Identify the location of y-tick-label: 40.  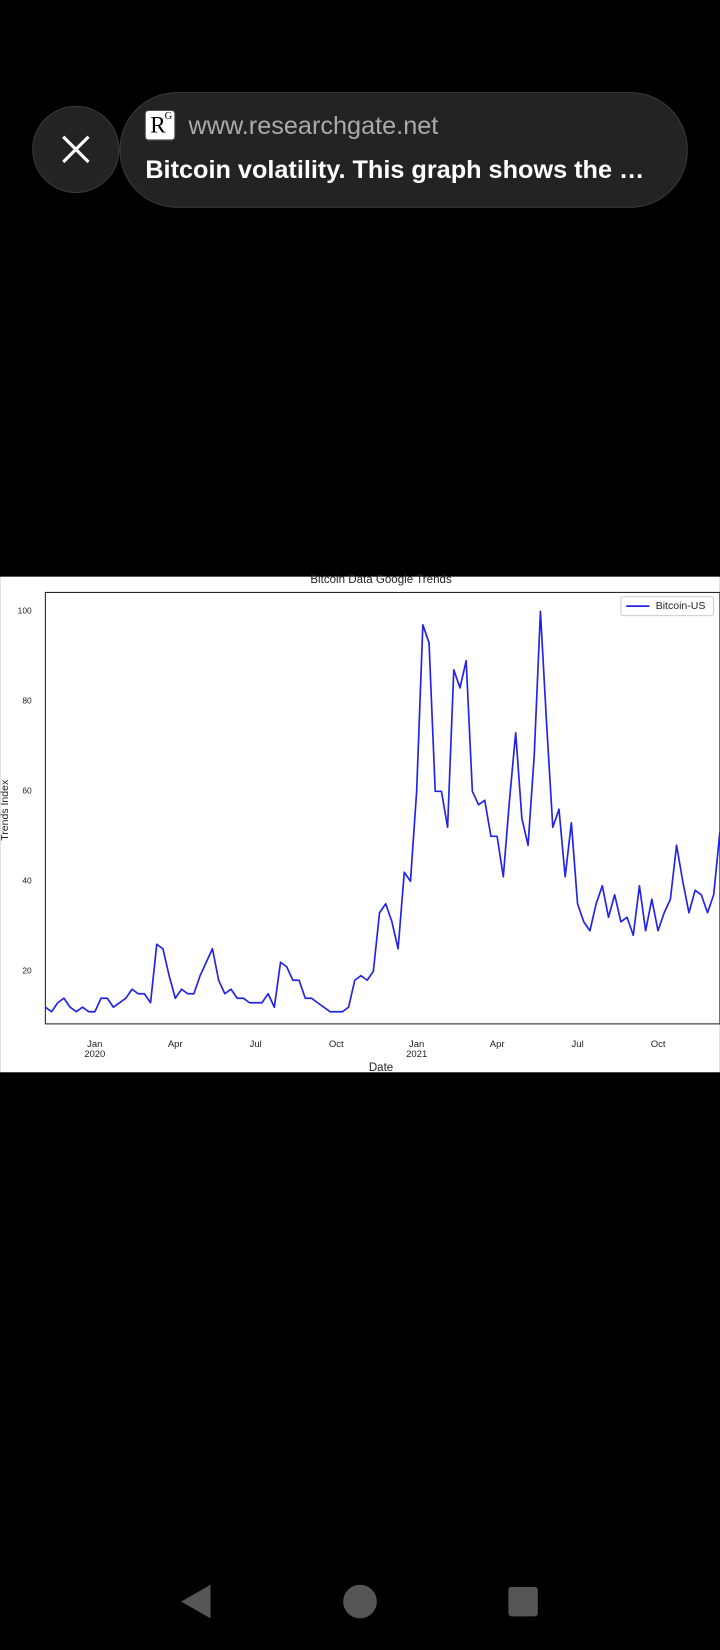
(27, 880).